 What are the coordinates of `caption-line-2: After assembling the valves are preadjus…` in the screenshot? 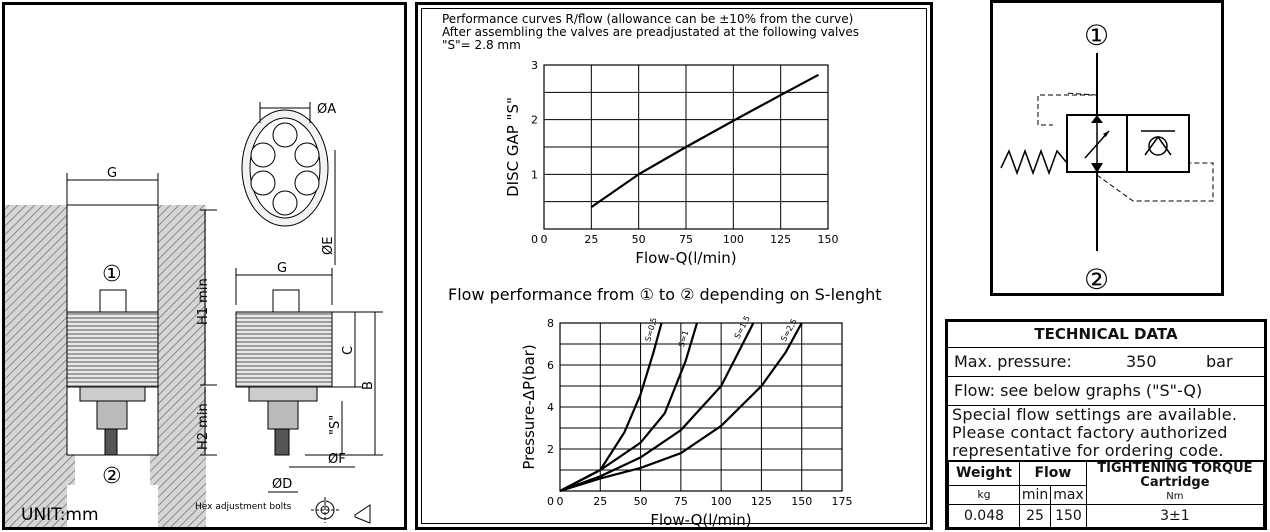 It's located at (650, 32).